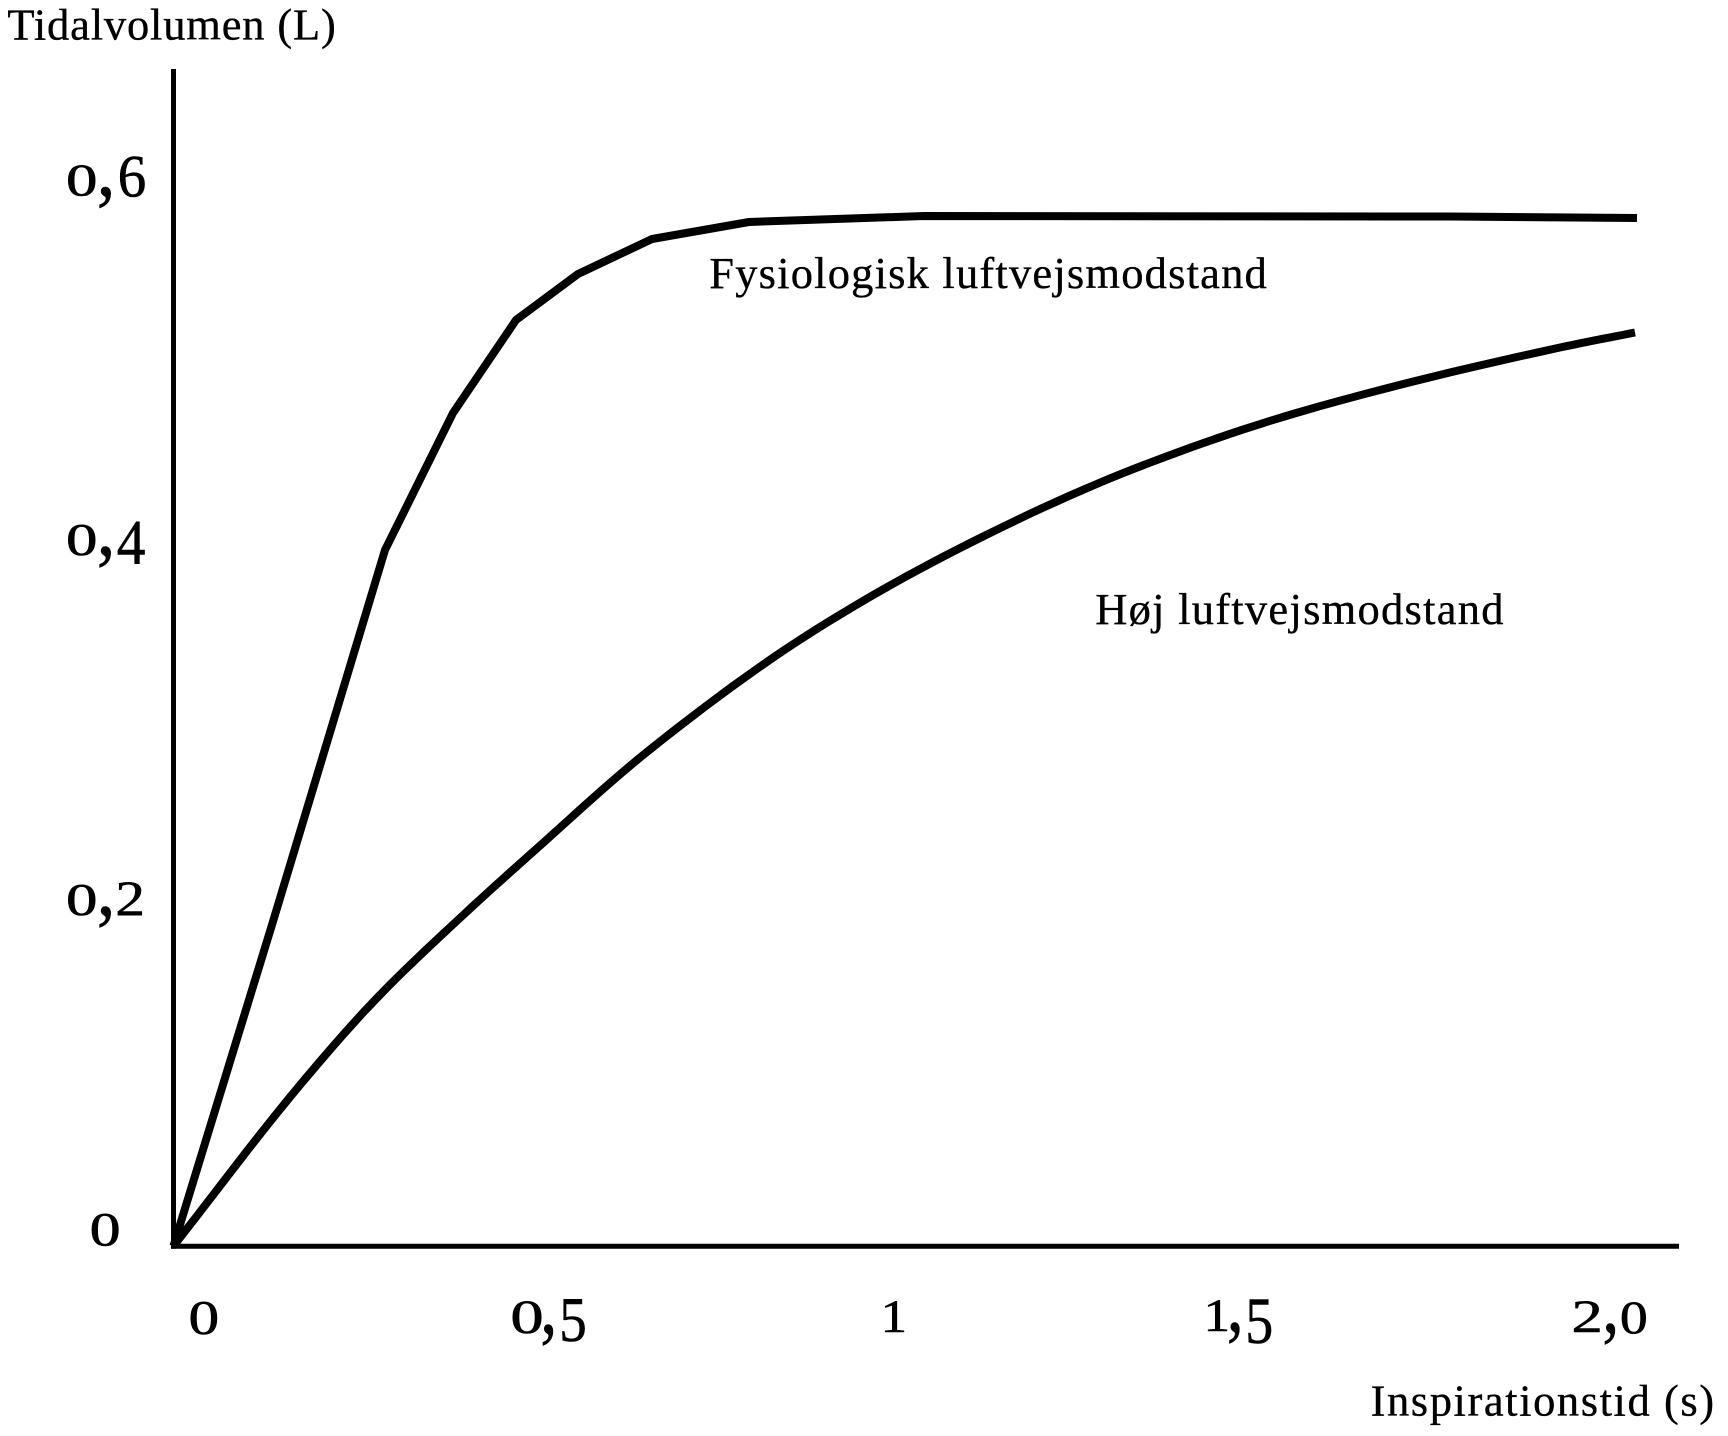 The image size is (1728, 1436). I want to click on svg-text: Fysiologisk luftvejsmodstand, so click(988, 273).